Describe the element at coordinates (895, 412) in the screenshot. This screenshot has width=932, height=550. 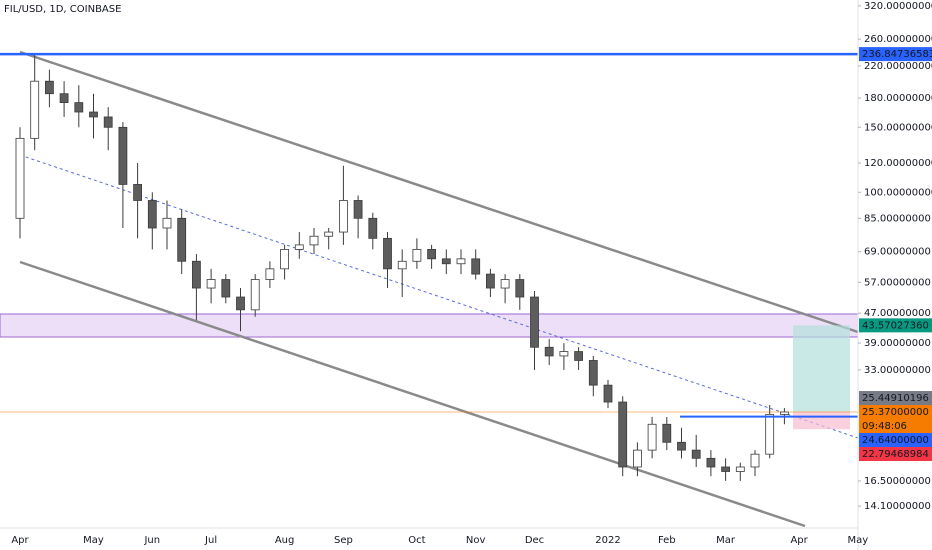
I see `price-label: 25.37000000` at that location.